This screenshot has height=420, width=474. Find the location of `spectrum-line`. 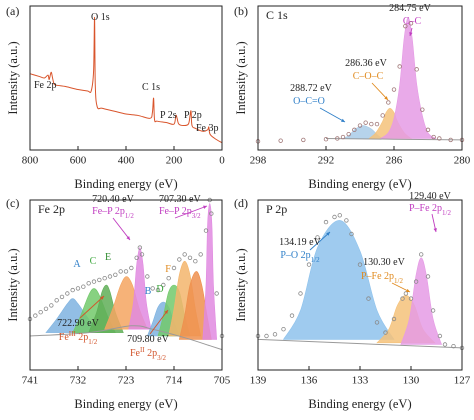

spectrum-line is located at coordinates (360, 343).